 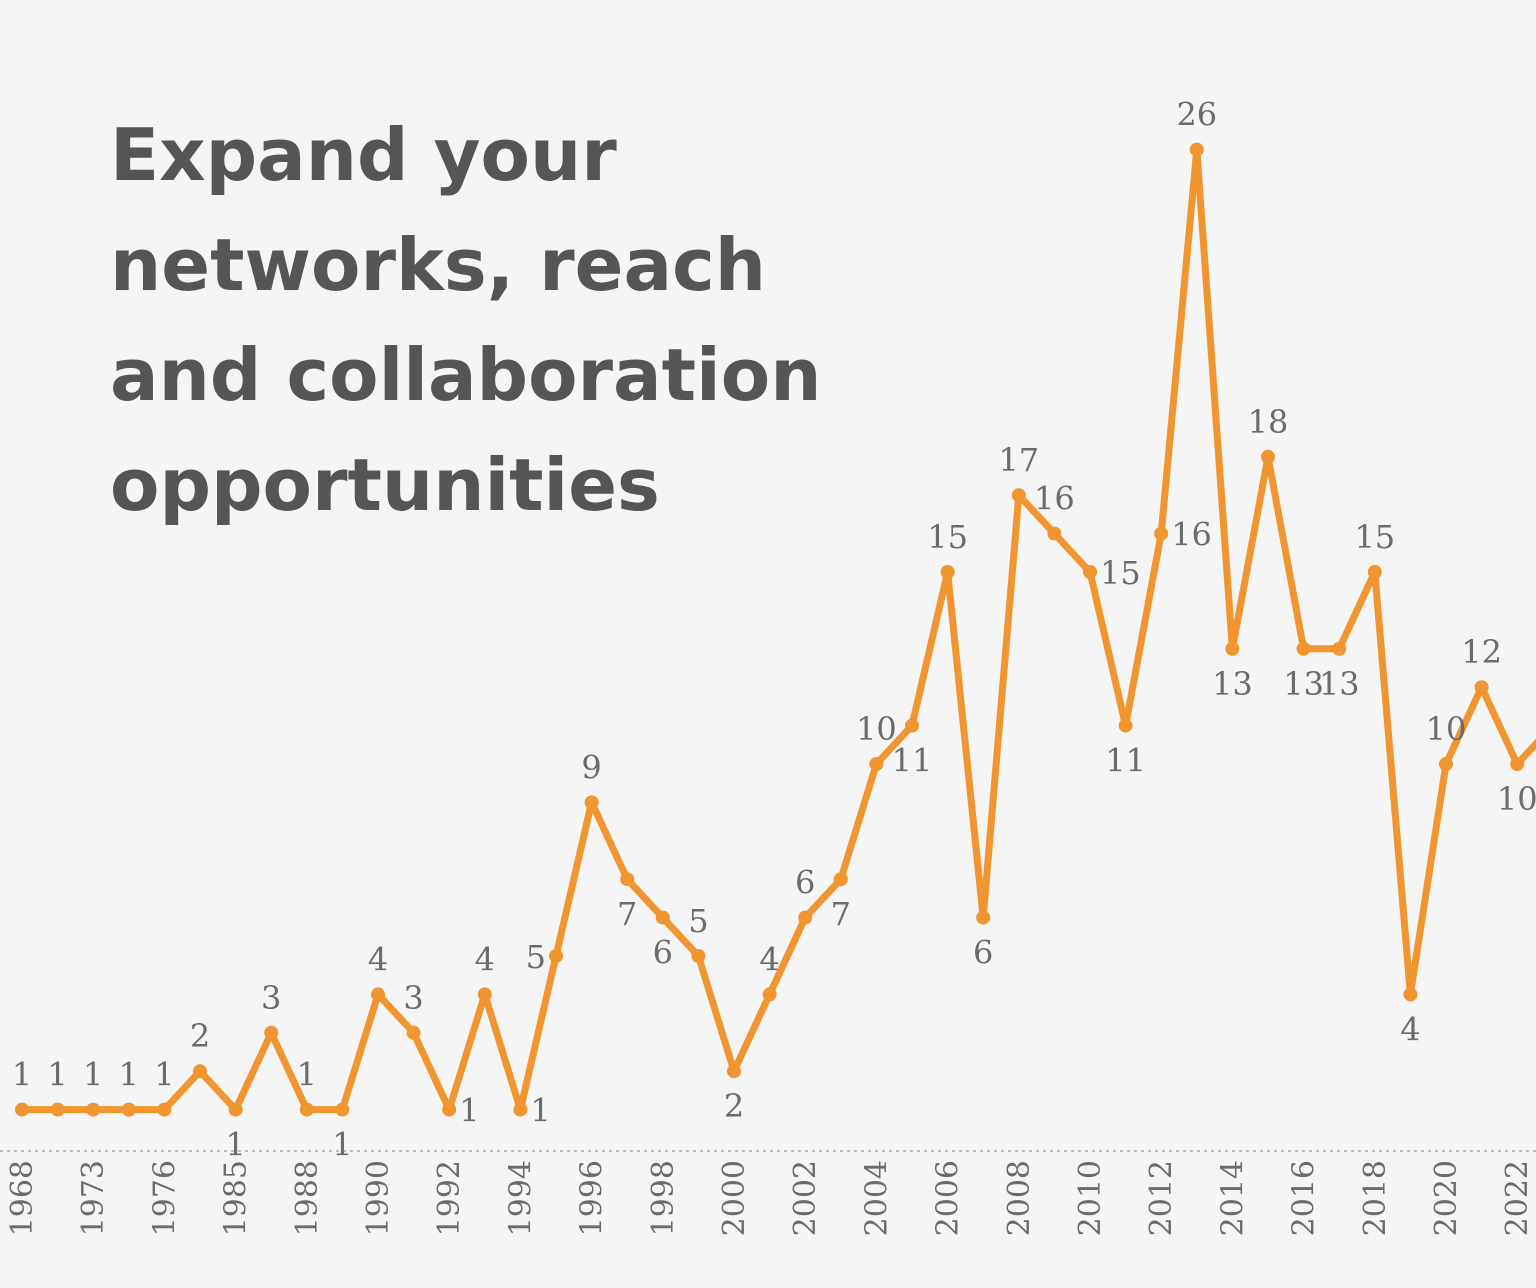 What do you see at coordinates (1268, 422) in the screenshot?
I see `data-label: 18` at bounding box center [1268, 422].